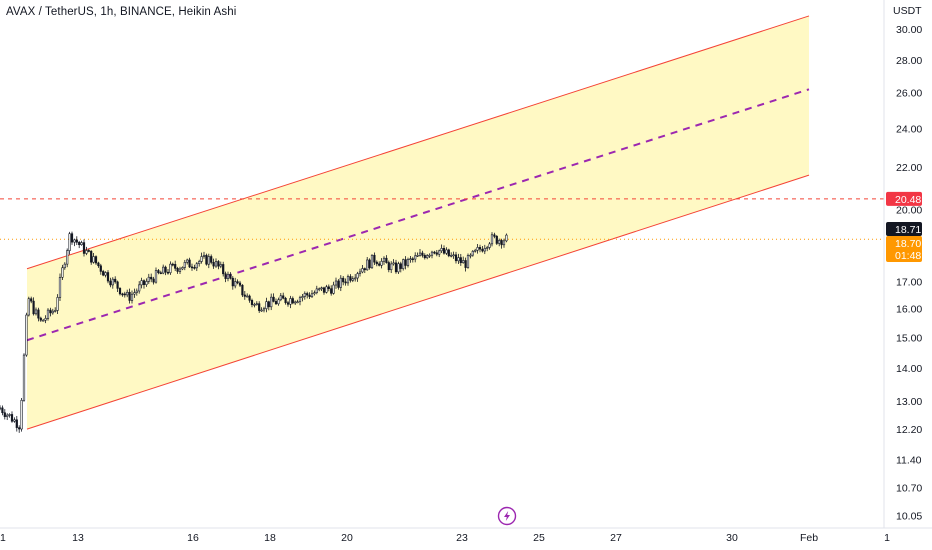 Image resolution: width=932 pixels, height=550 pixels. What do you see at coordinates (445, 538) in the screenshot?
I see `time-axis: 1 13 16 18 20 23 25 27 30 Feb 1` at bounding box center [445, 538].